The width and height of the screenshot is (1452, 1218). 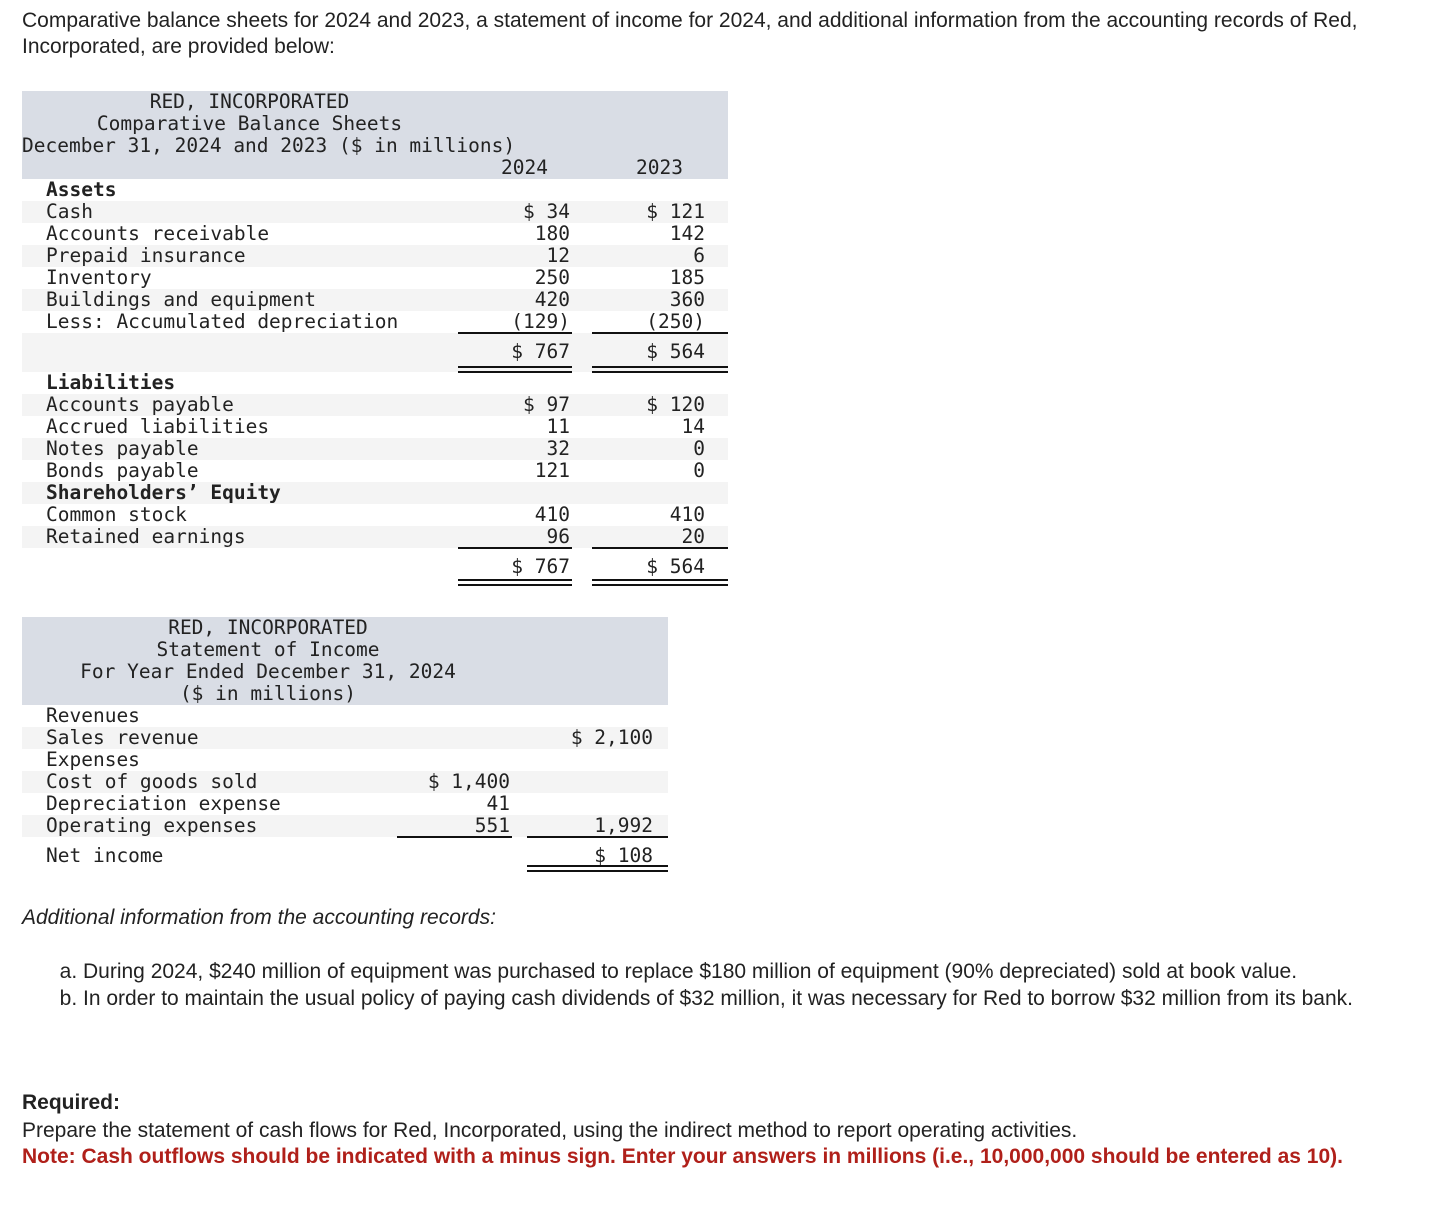 What do you see at coordinates (558, 448) in the screenshot?
I see `amount-2024: 32` at bounding box center [558, 448].